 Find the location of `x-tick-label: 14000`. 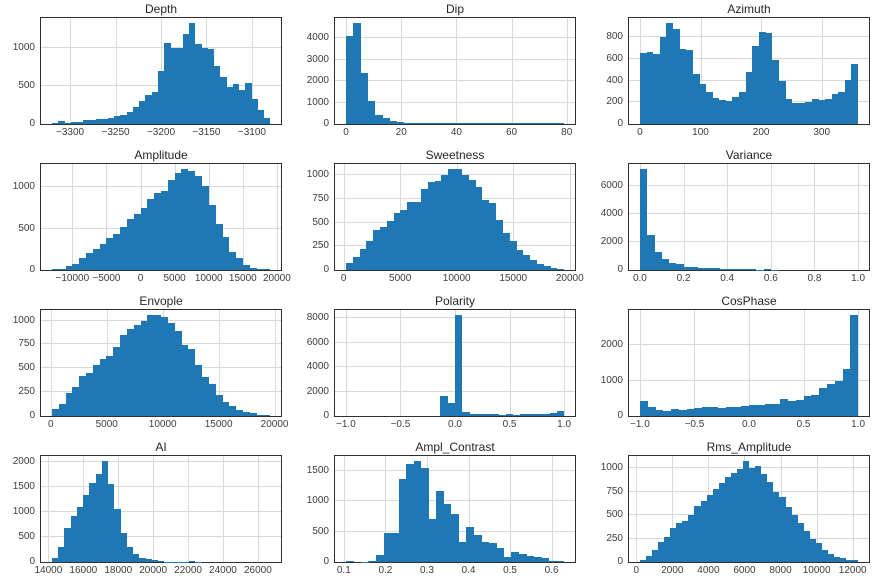

x-tick-label: 14000 is located at coordinates (48, 570).